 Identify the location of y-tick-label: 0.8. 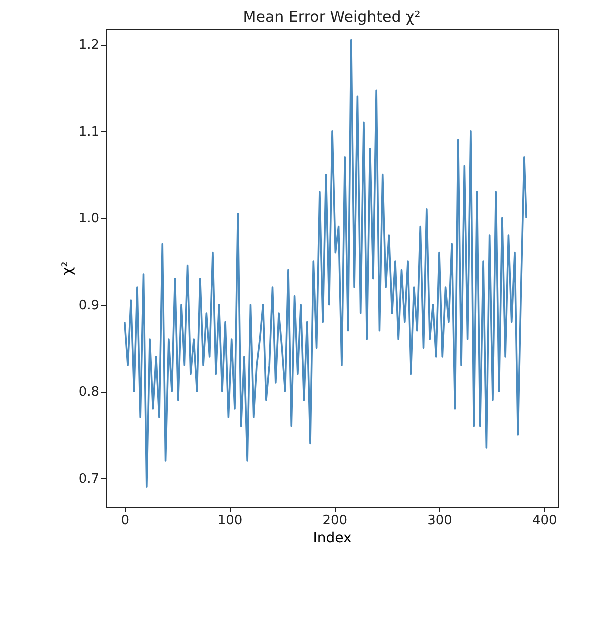
(89, 392).